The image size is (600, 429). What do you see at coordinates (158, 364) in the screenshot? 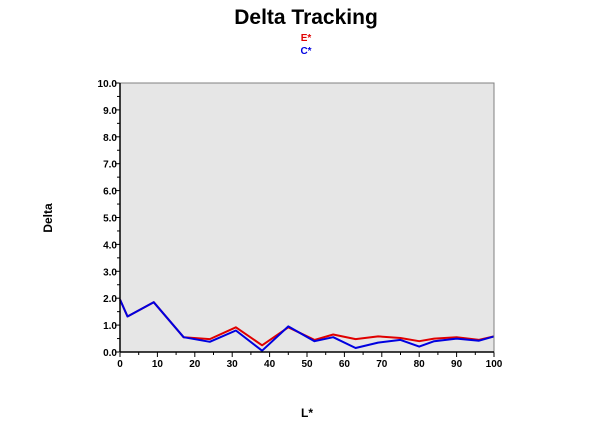
I see `x-tick-label: 10` at bounding box center [158, 364].